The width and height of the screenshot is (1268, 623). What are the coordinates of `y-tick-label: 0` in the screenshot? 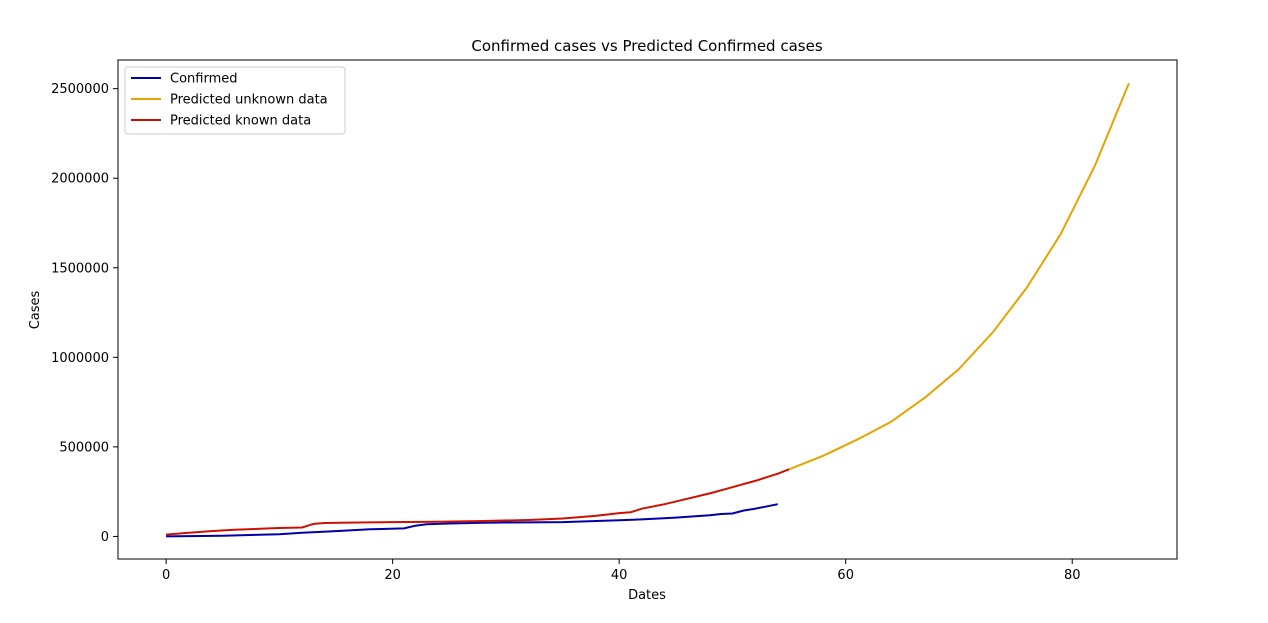 It's located at (105, 537).